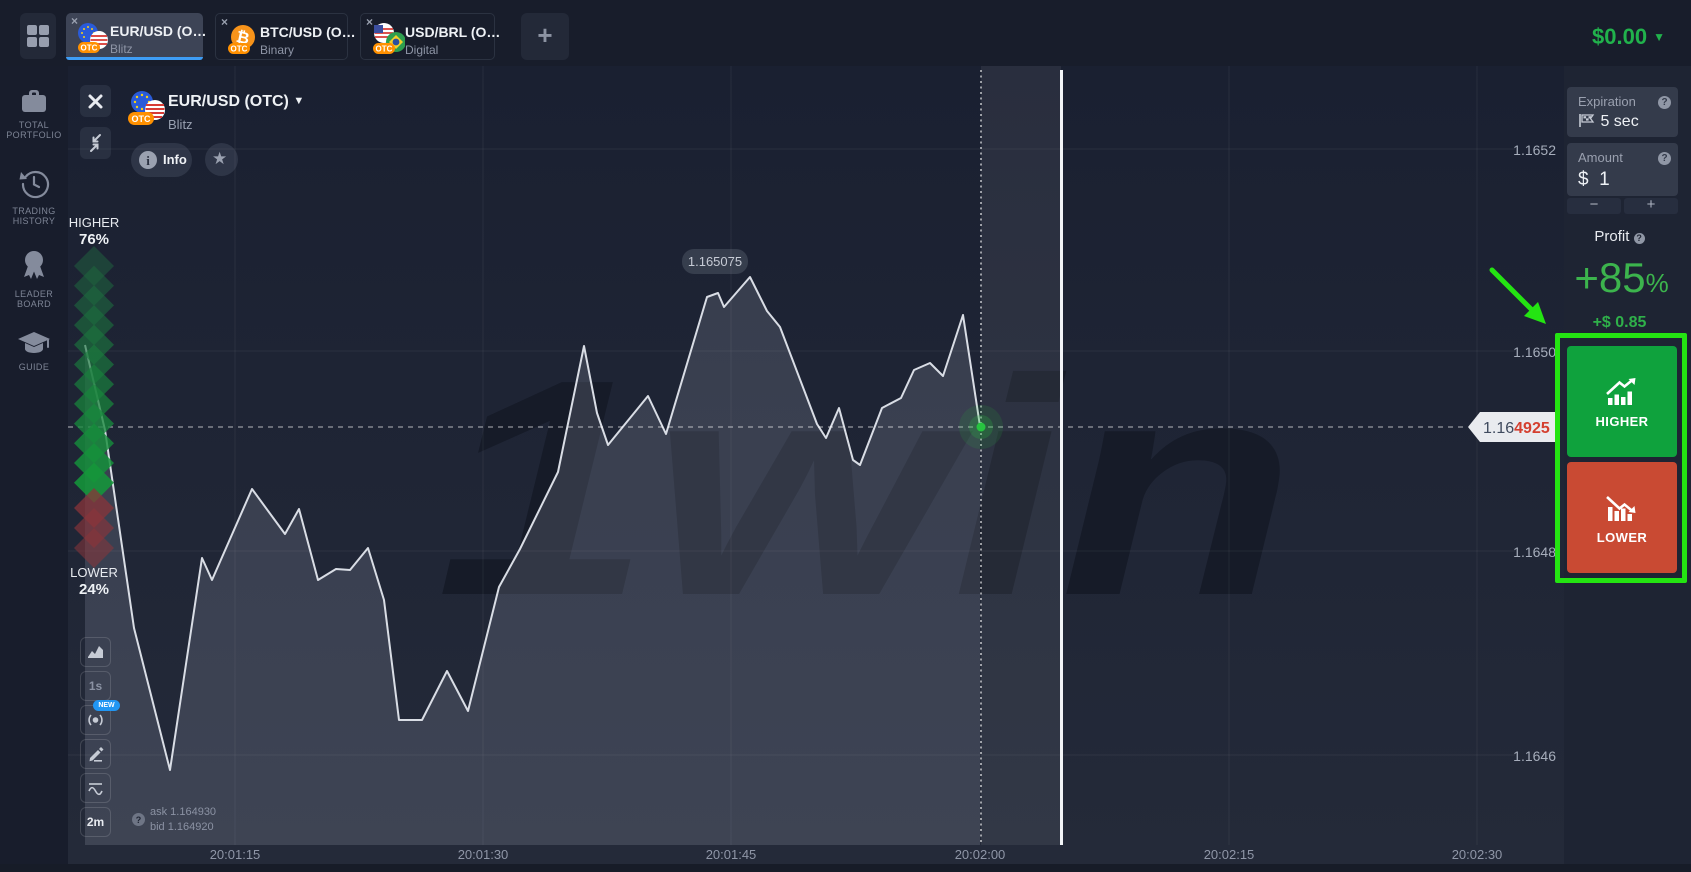 The width and height of the screenshot is (1691, 872). Describe the element at coordinates (148, 160) in the screenshot. I see `svg-text: i` at that location.